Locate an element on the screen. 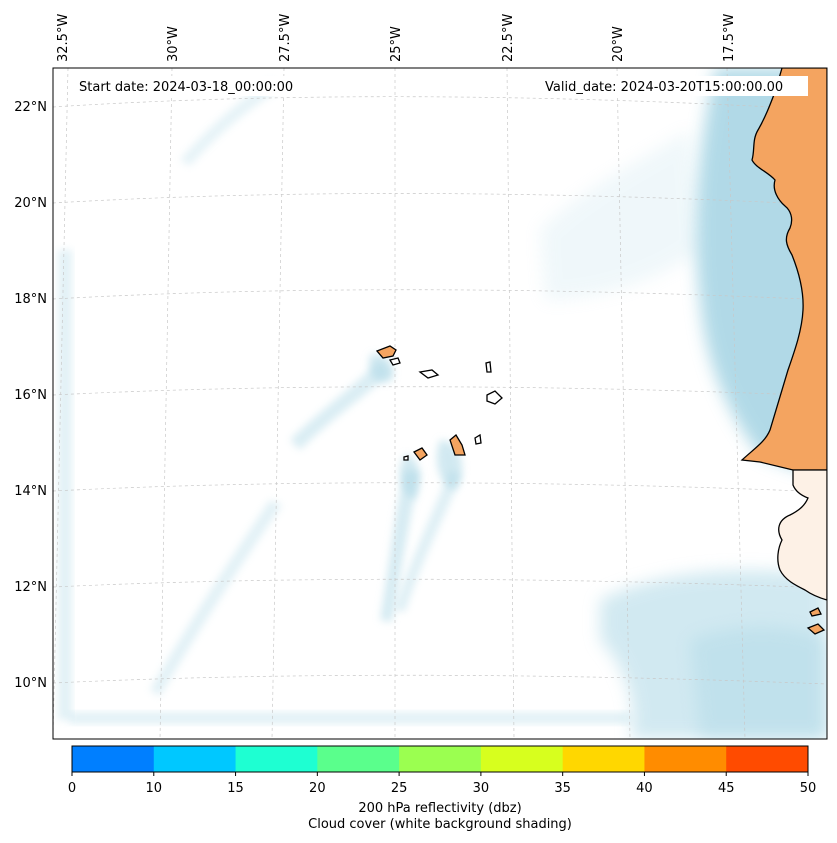  lat-label-20n: 20°N is located at coordinates (30, 203).